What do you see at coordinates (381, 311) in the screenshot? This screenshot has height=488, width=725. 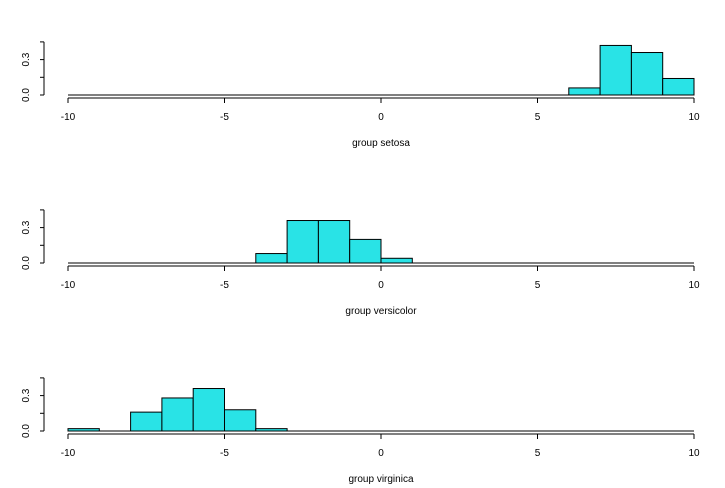 I see `x-axis-label: group versicolor` at bounding box center [381, 311].